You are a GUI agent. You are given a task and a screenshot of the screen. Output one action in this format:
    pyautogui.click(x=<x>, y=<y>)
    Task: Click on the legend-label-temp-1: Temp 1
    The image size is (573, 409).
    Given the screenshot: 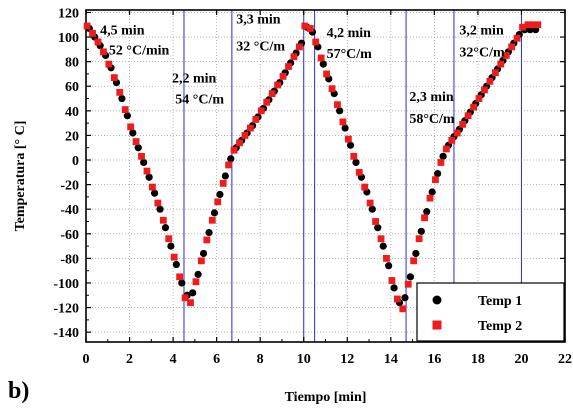 What is the action you would take?
    pyautogui.click(x=500, y=301)
    